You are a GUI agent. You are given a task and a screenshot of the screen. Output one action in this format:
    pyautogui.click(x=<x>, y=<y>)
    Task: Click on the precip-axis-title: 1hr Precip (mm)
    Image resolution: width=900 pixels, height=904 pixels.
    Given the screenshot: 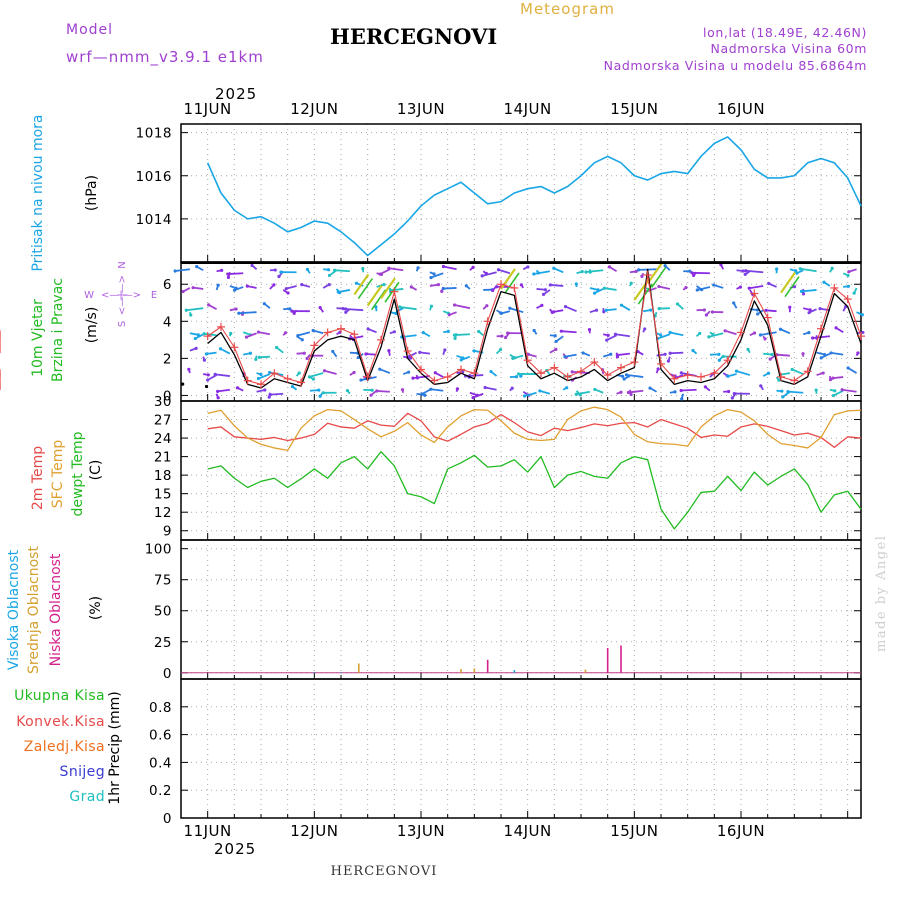 What is the action you would take?
    pyautogui.click(x=115, y=747)
    